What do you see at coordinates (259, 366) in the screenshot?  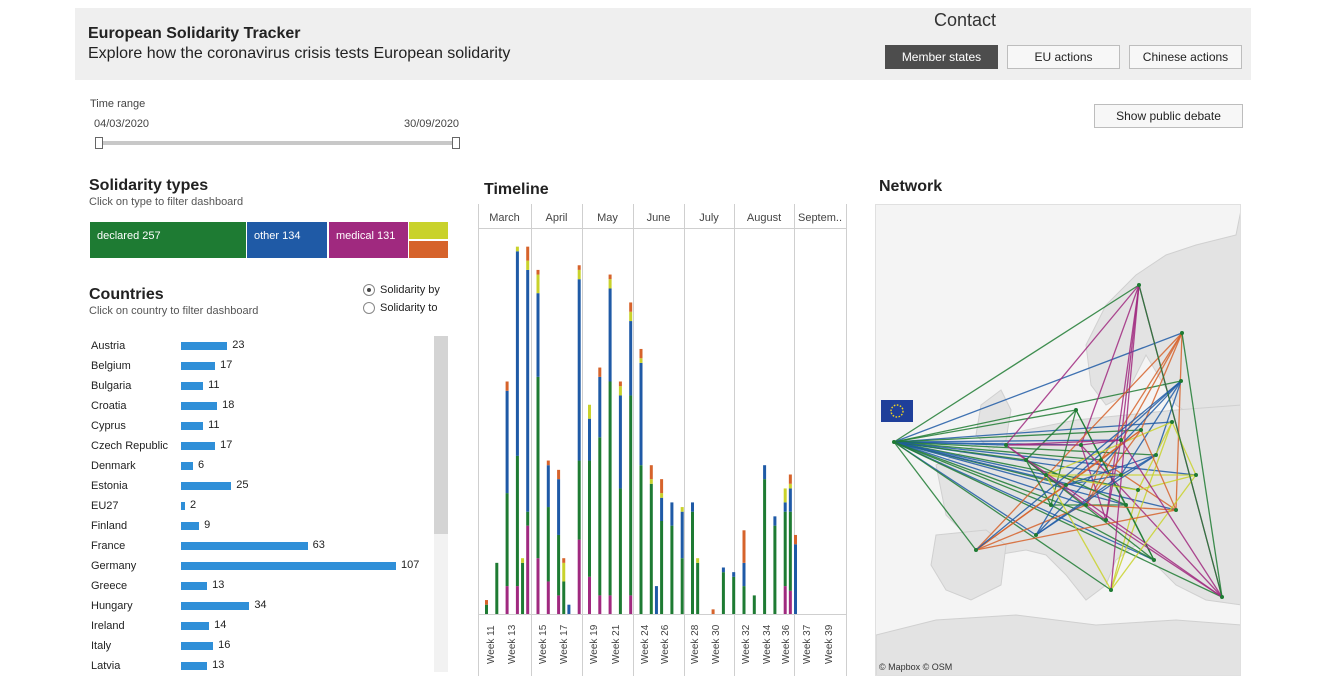 I see `country-row: Belgium 17` at bounding box center [259, 366].